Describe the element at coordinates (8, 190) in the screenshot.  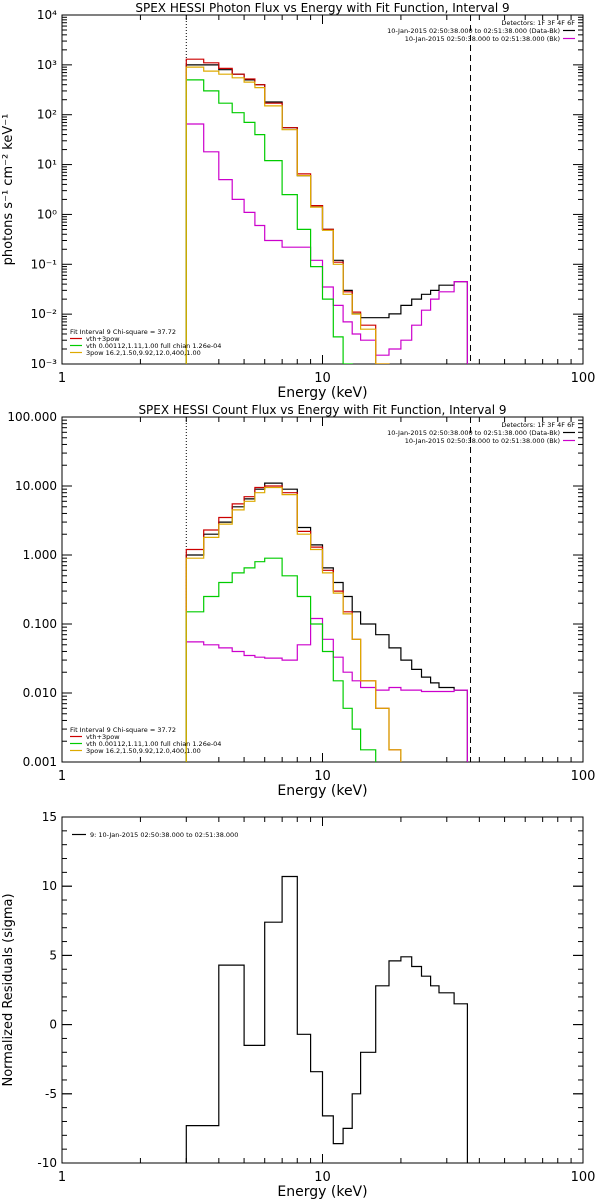
I see `y-axis-label: photons s⁻¹ cm⁻² keV⁻¹` at that location.